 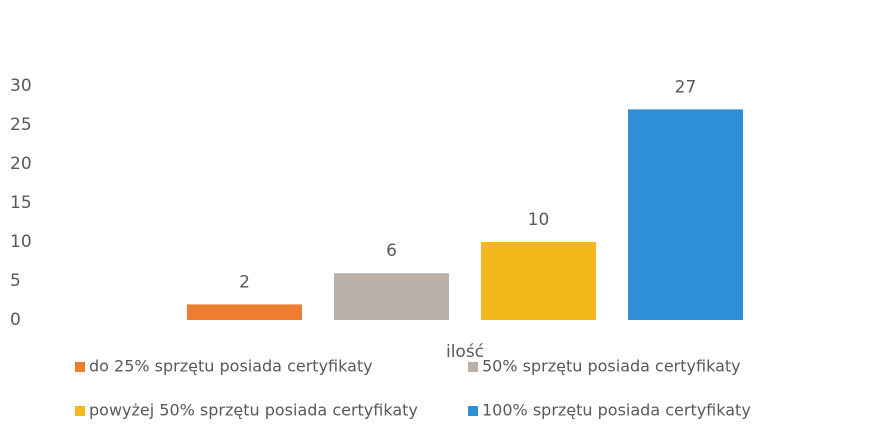 I want to click on legend-label: 50% sprzętu posiada certyfikaty, so click(x=611, y=366).